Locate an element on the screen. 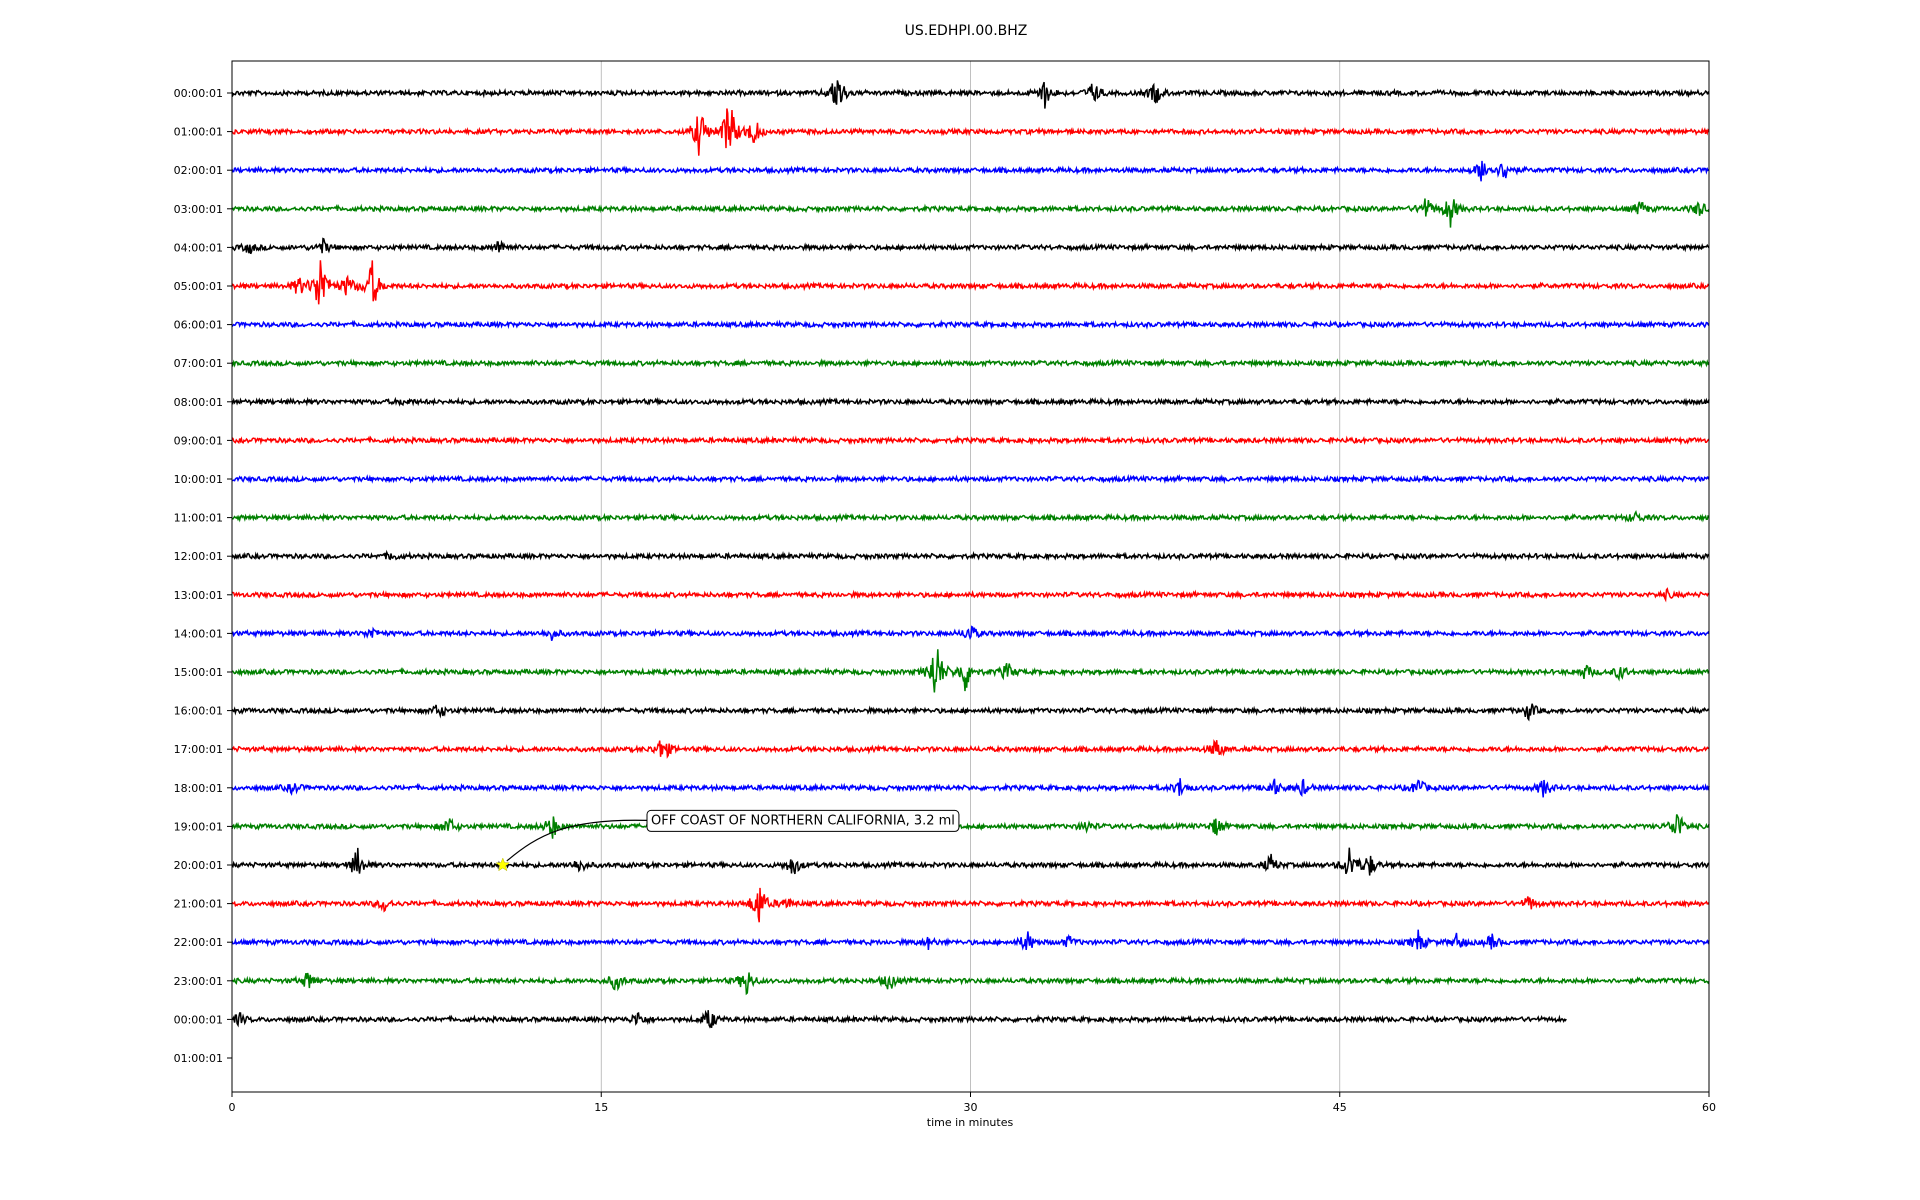  y-tick-label: 06:00:01 is located at coordinates (198, 325).